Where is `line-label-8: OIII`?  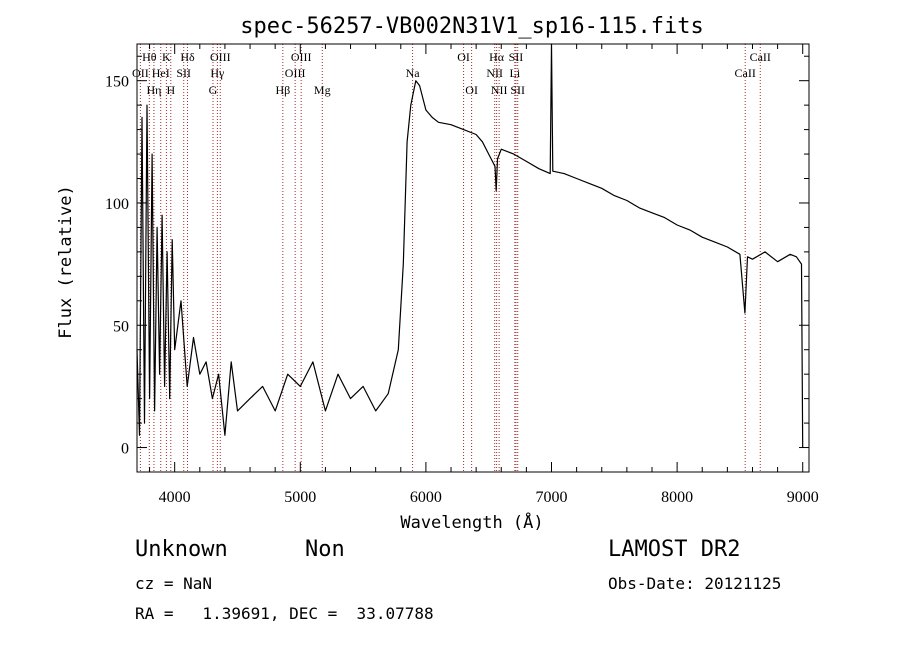
line-label-8: OIII is located at coordinates (220, 57).